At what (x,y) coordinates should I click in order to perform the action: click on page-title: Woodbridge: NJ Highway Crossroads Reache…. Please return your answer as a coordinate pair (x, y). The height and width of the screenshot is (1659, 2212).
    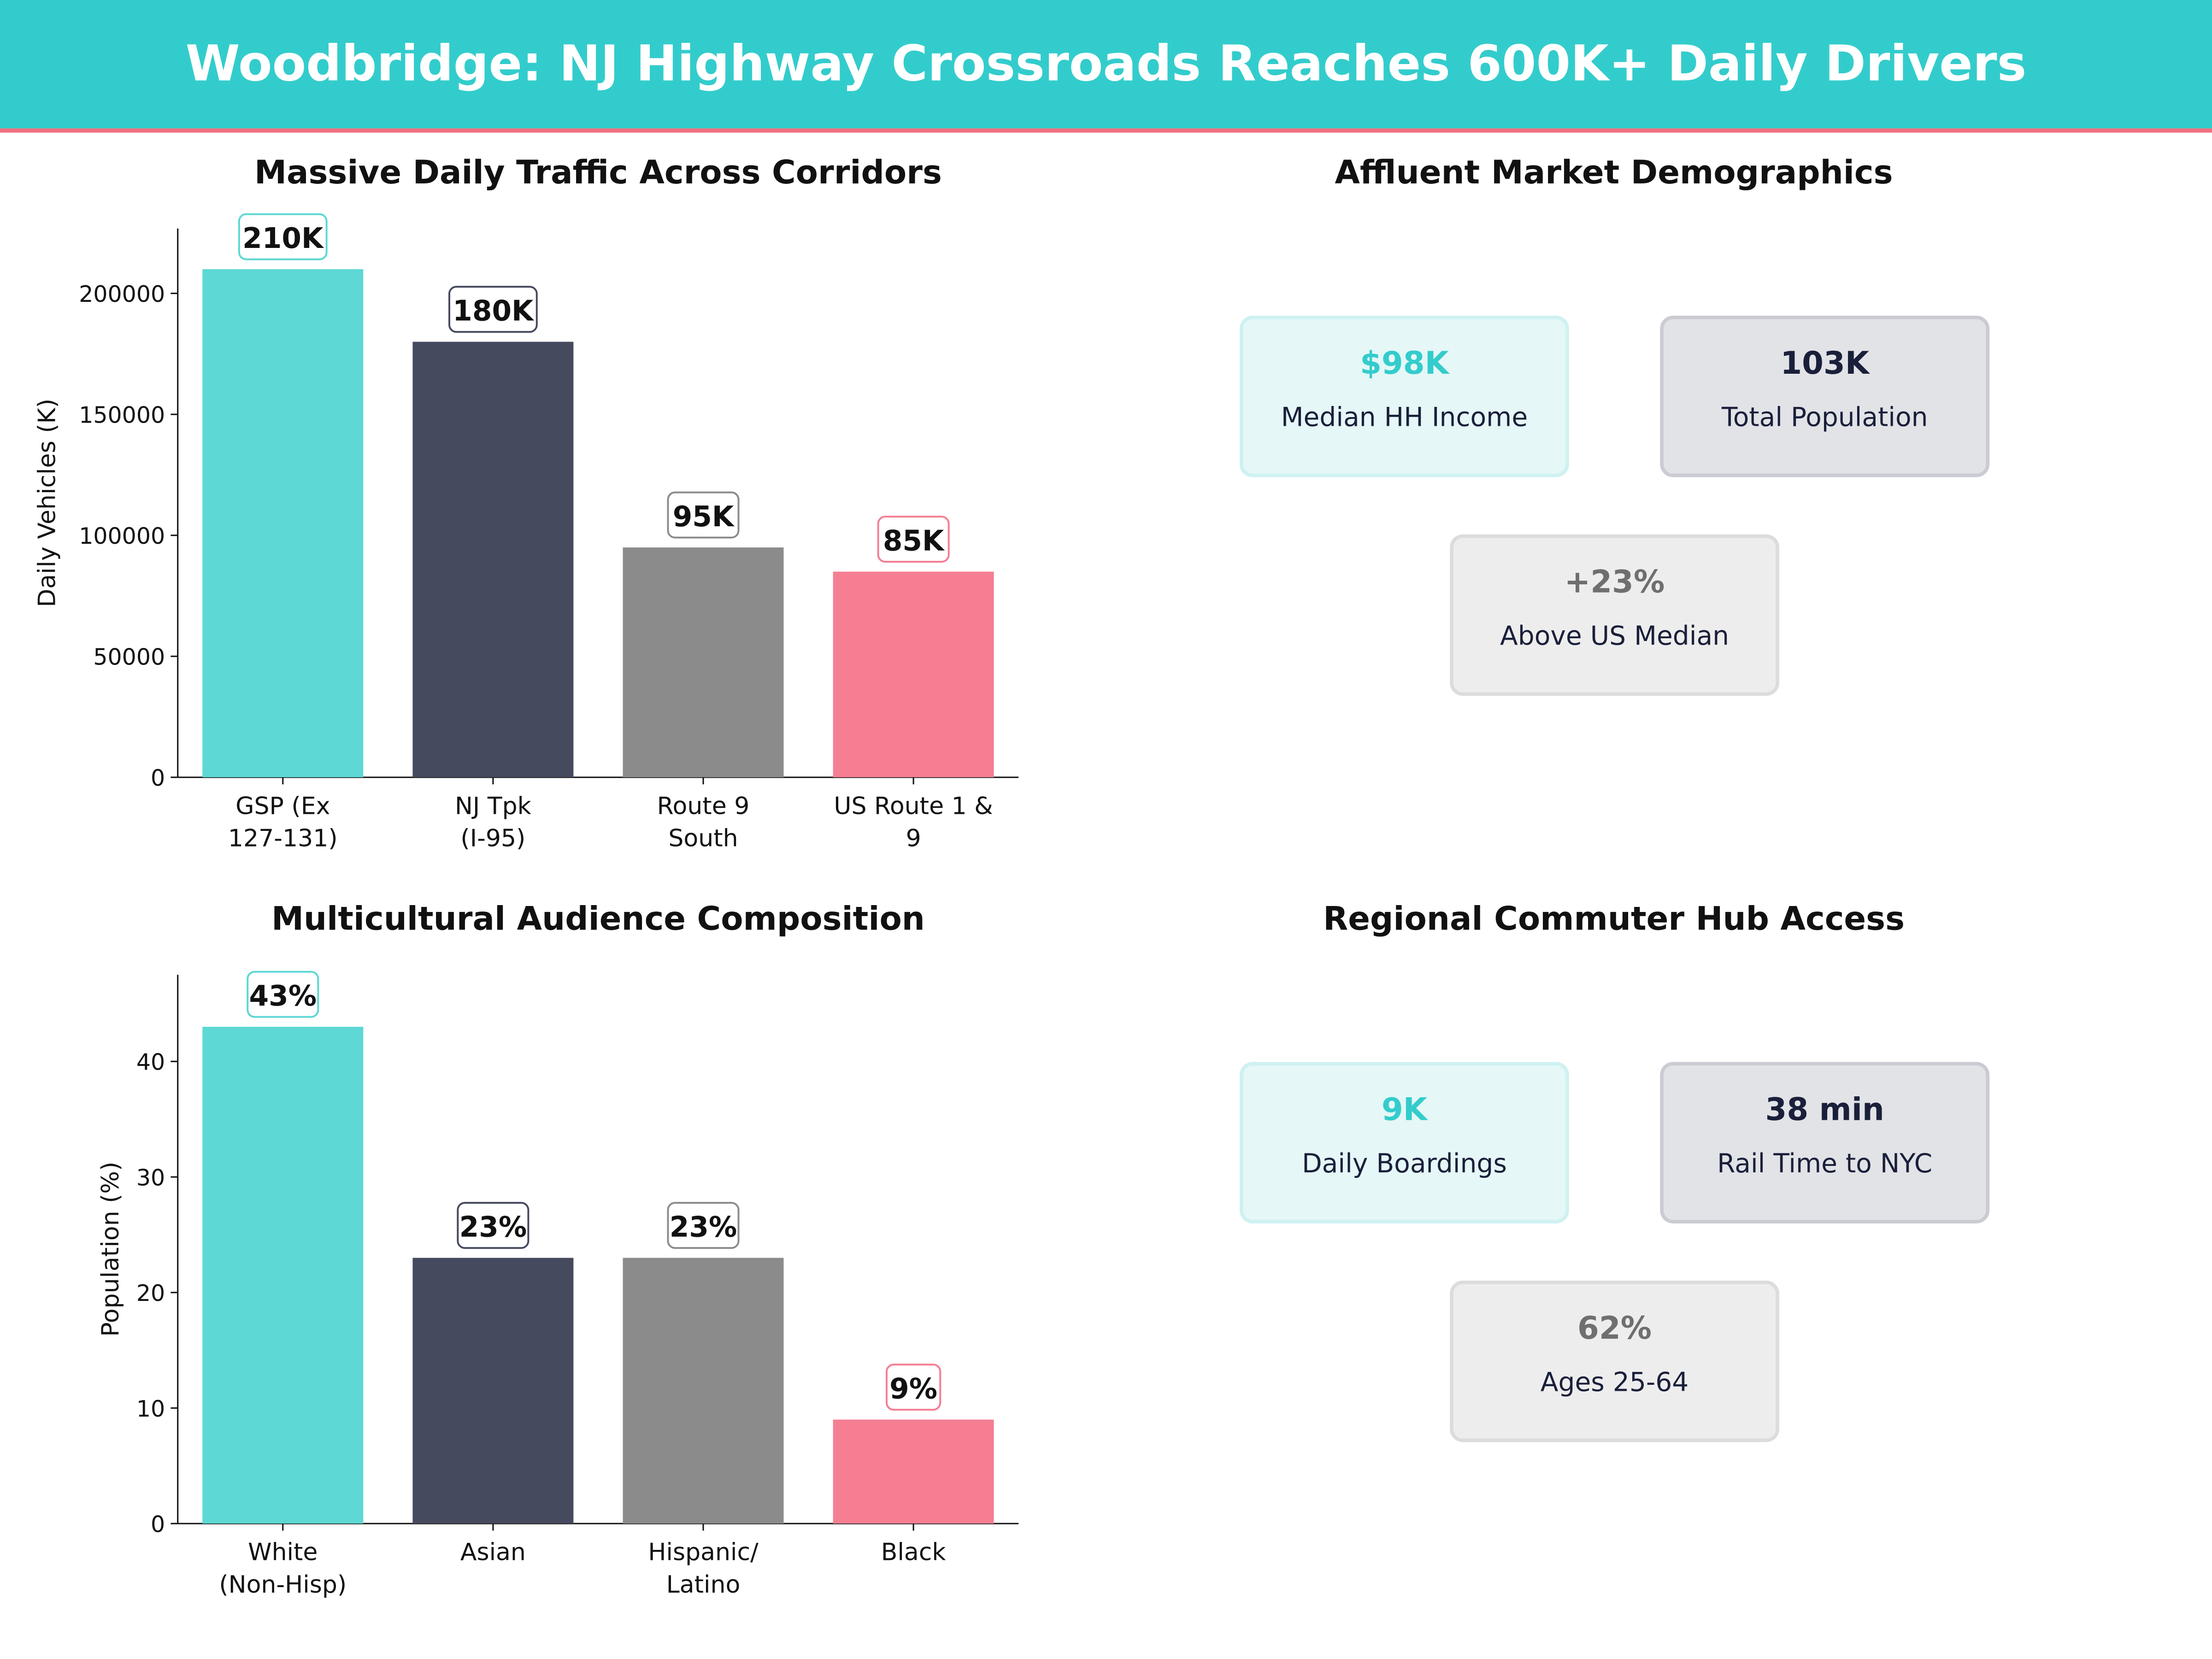
    Looking at the image, I should click on (1106, 63).